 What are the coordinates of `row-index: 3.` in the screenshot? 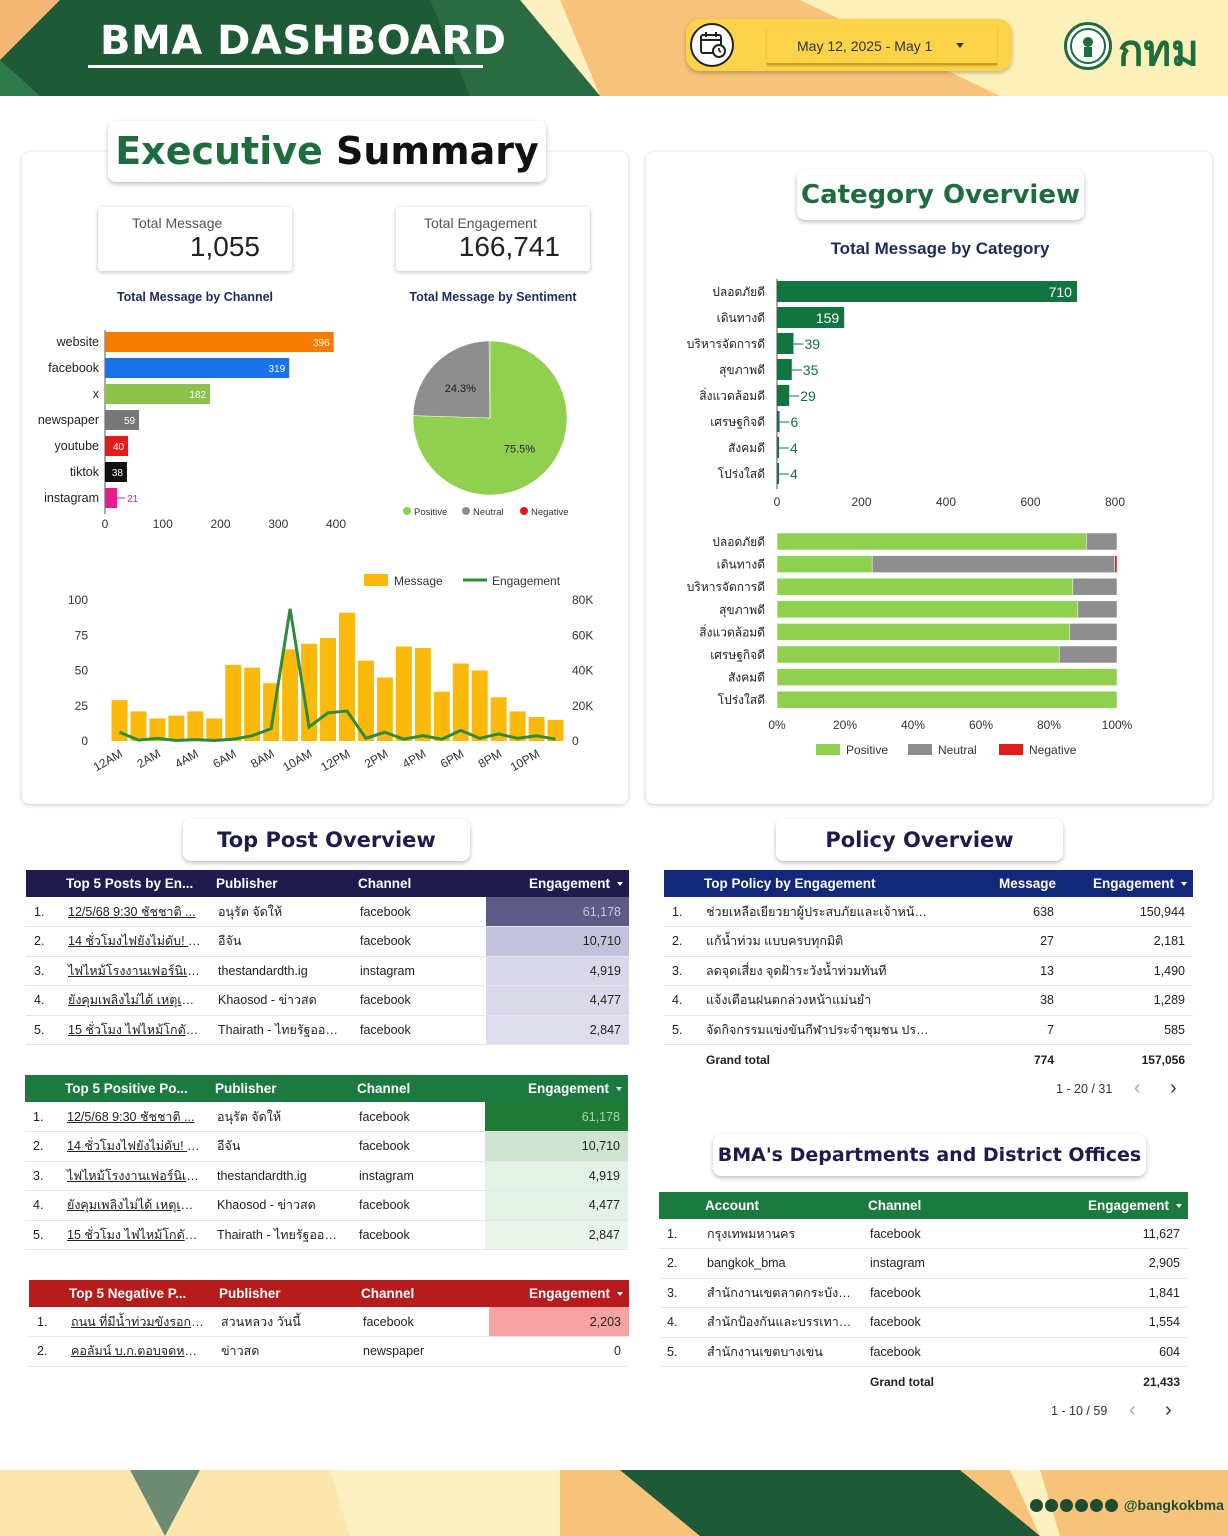 It's located at (679, 1293).